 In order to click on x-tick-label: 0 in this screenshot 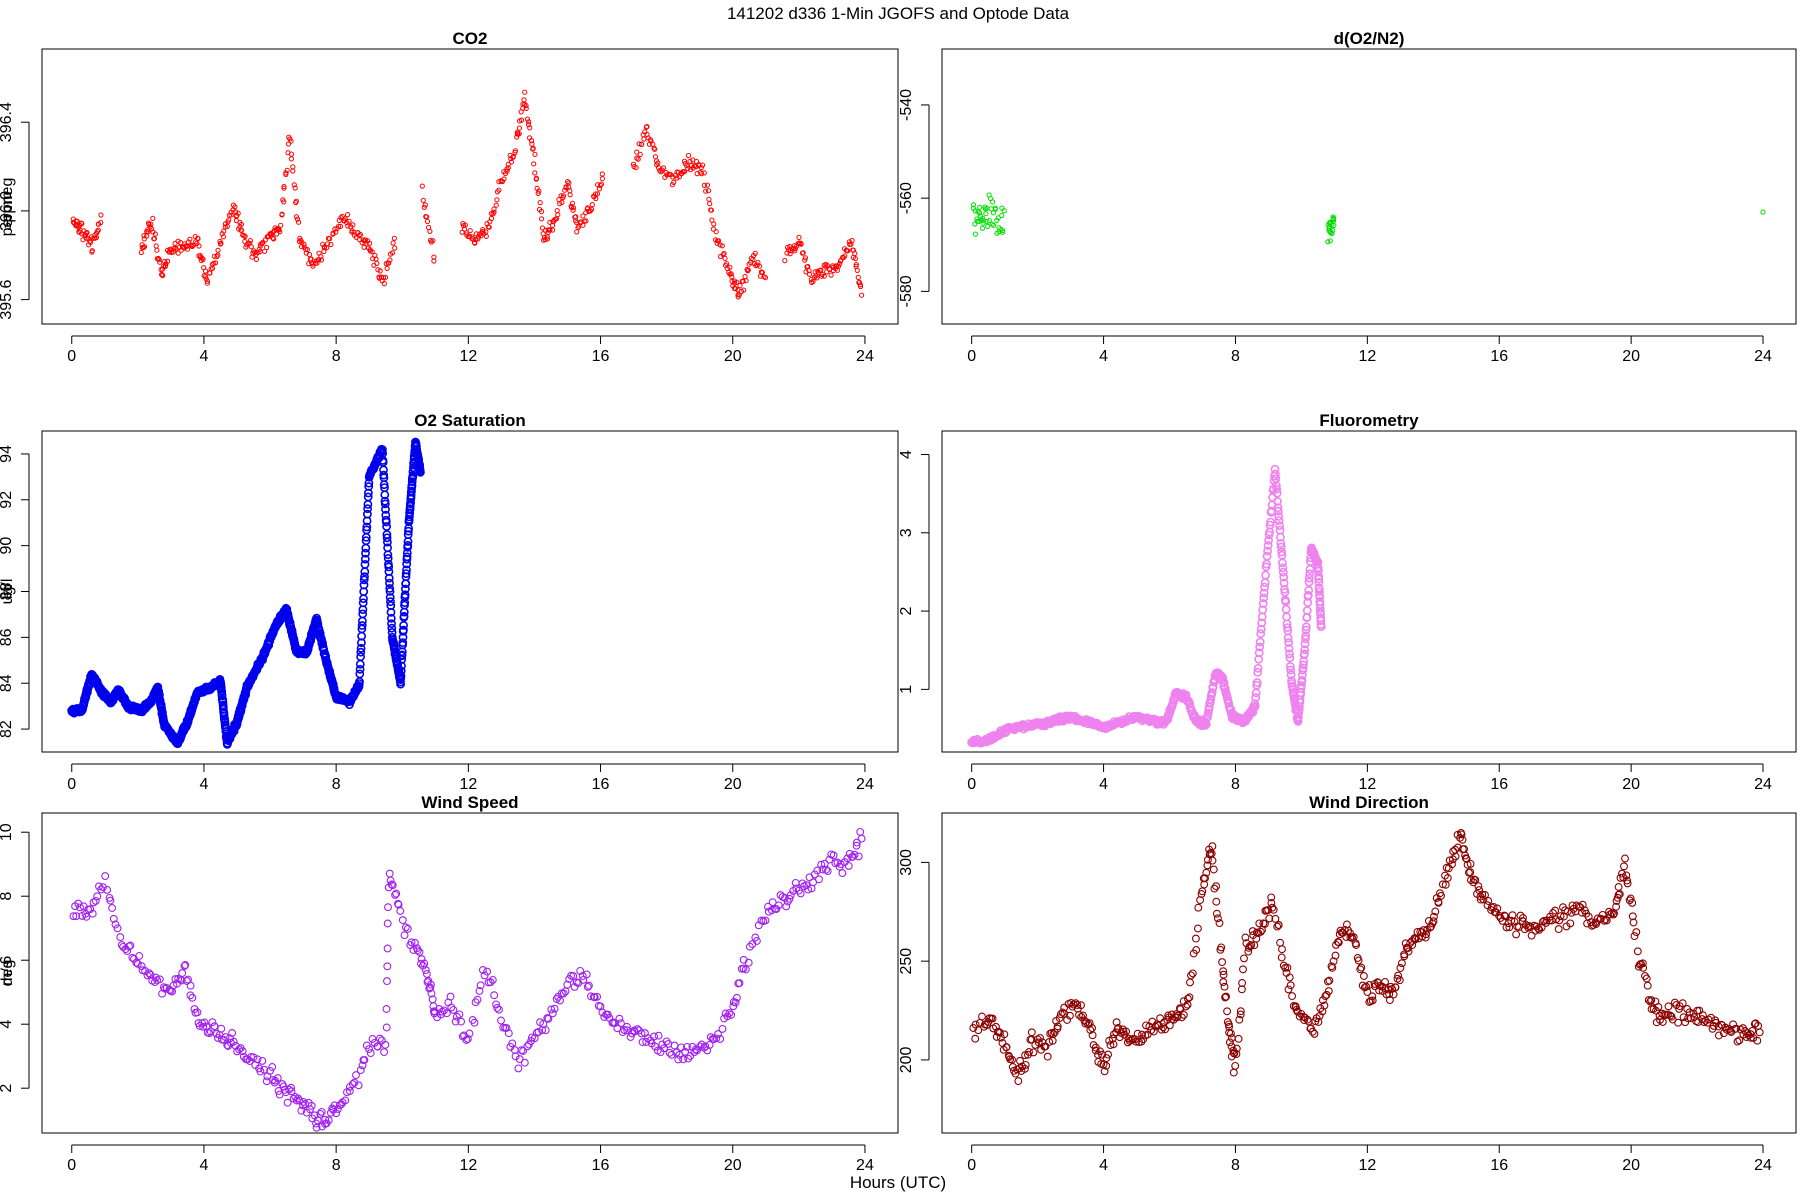, I will do `click(71, 784)`.